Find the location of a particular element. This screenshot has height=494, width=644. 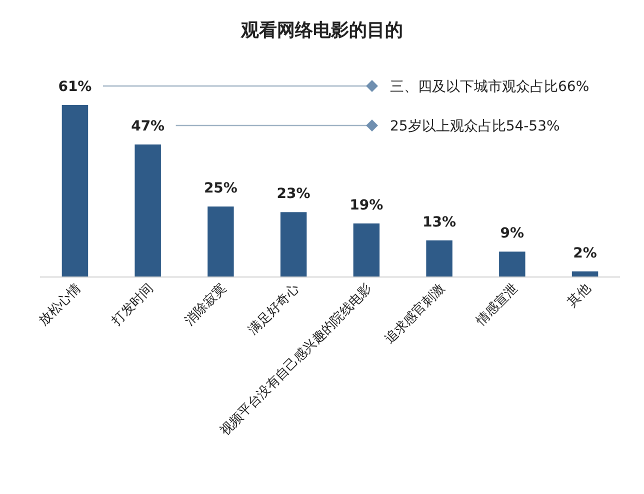

x-tick-label: 打发时间 is located at coordinates (132, 305).